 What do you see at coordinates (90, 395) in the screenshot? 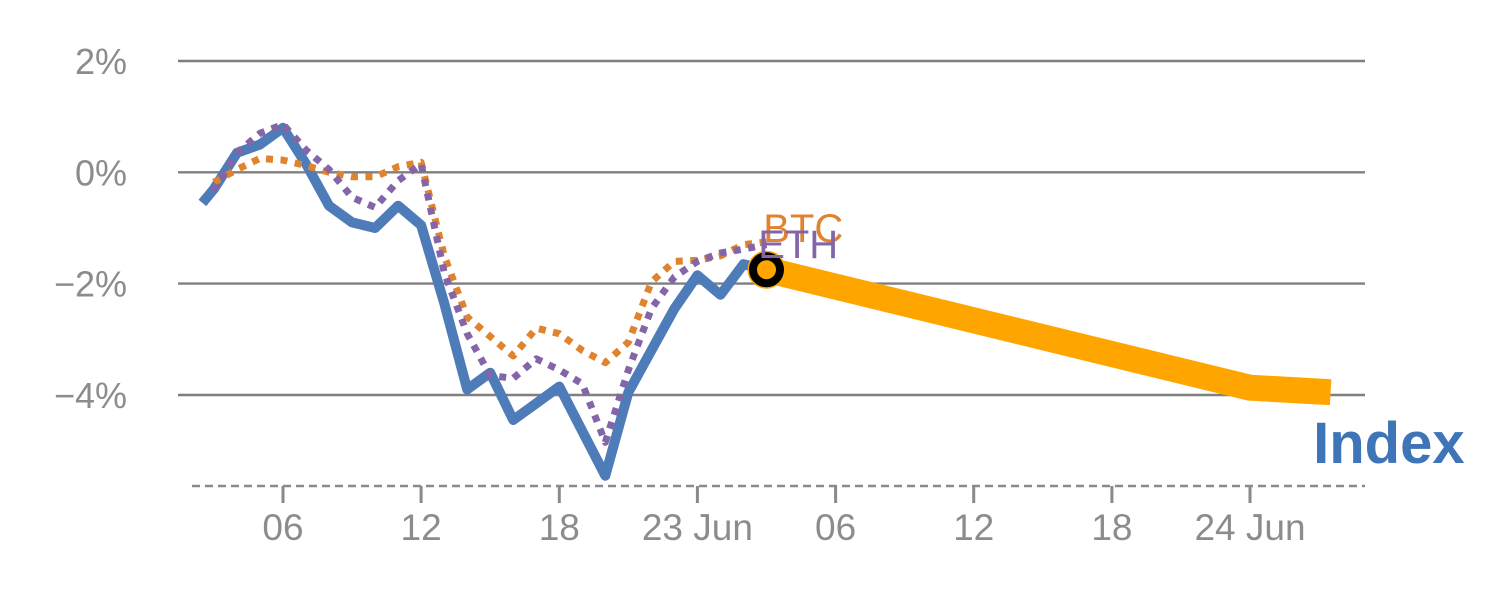
I see `y-tick-label: −4%` at bounding box center [90, 395].